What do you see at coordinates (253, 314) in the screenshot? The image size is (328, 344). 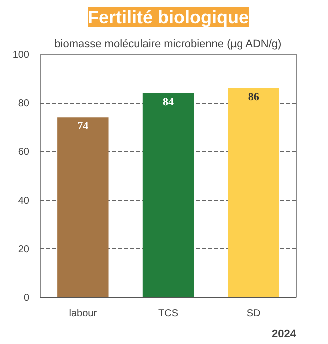 I see `x-tick-label: SD` at bounding box center [253, 314].